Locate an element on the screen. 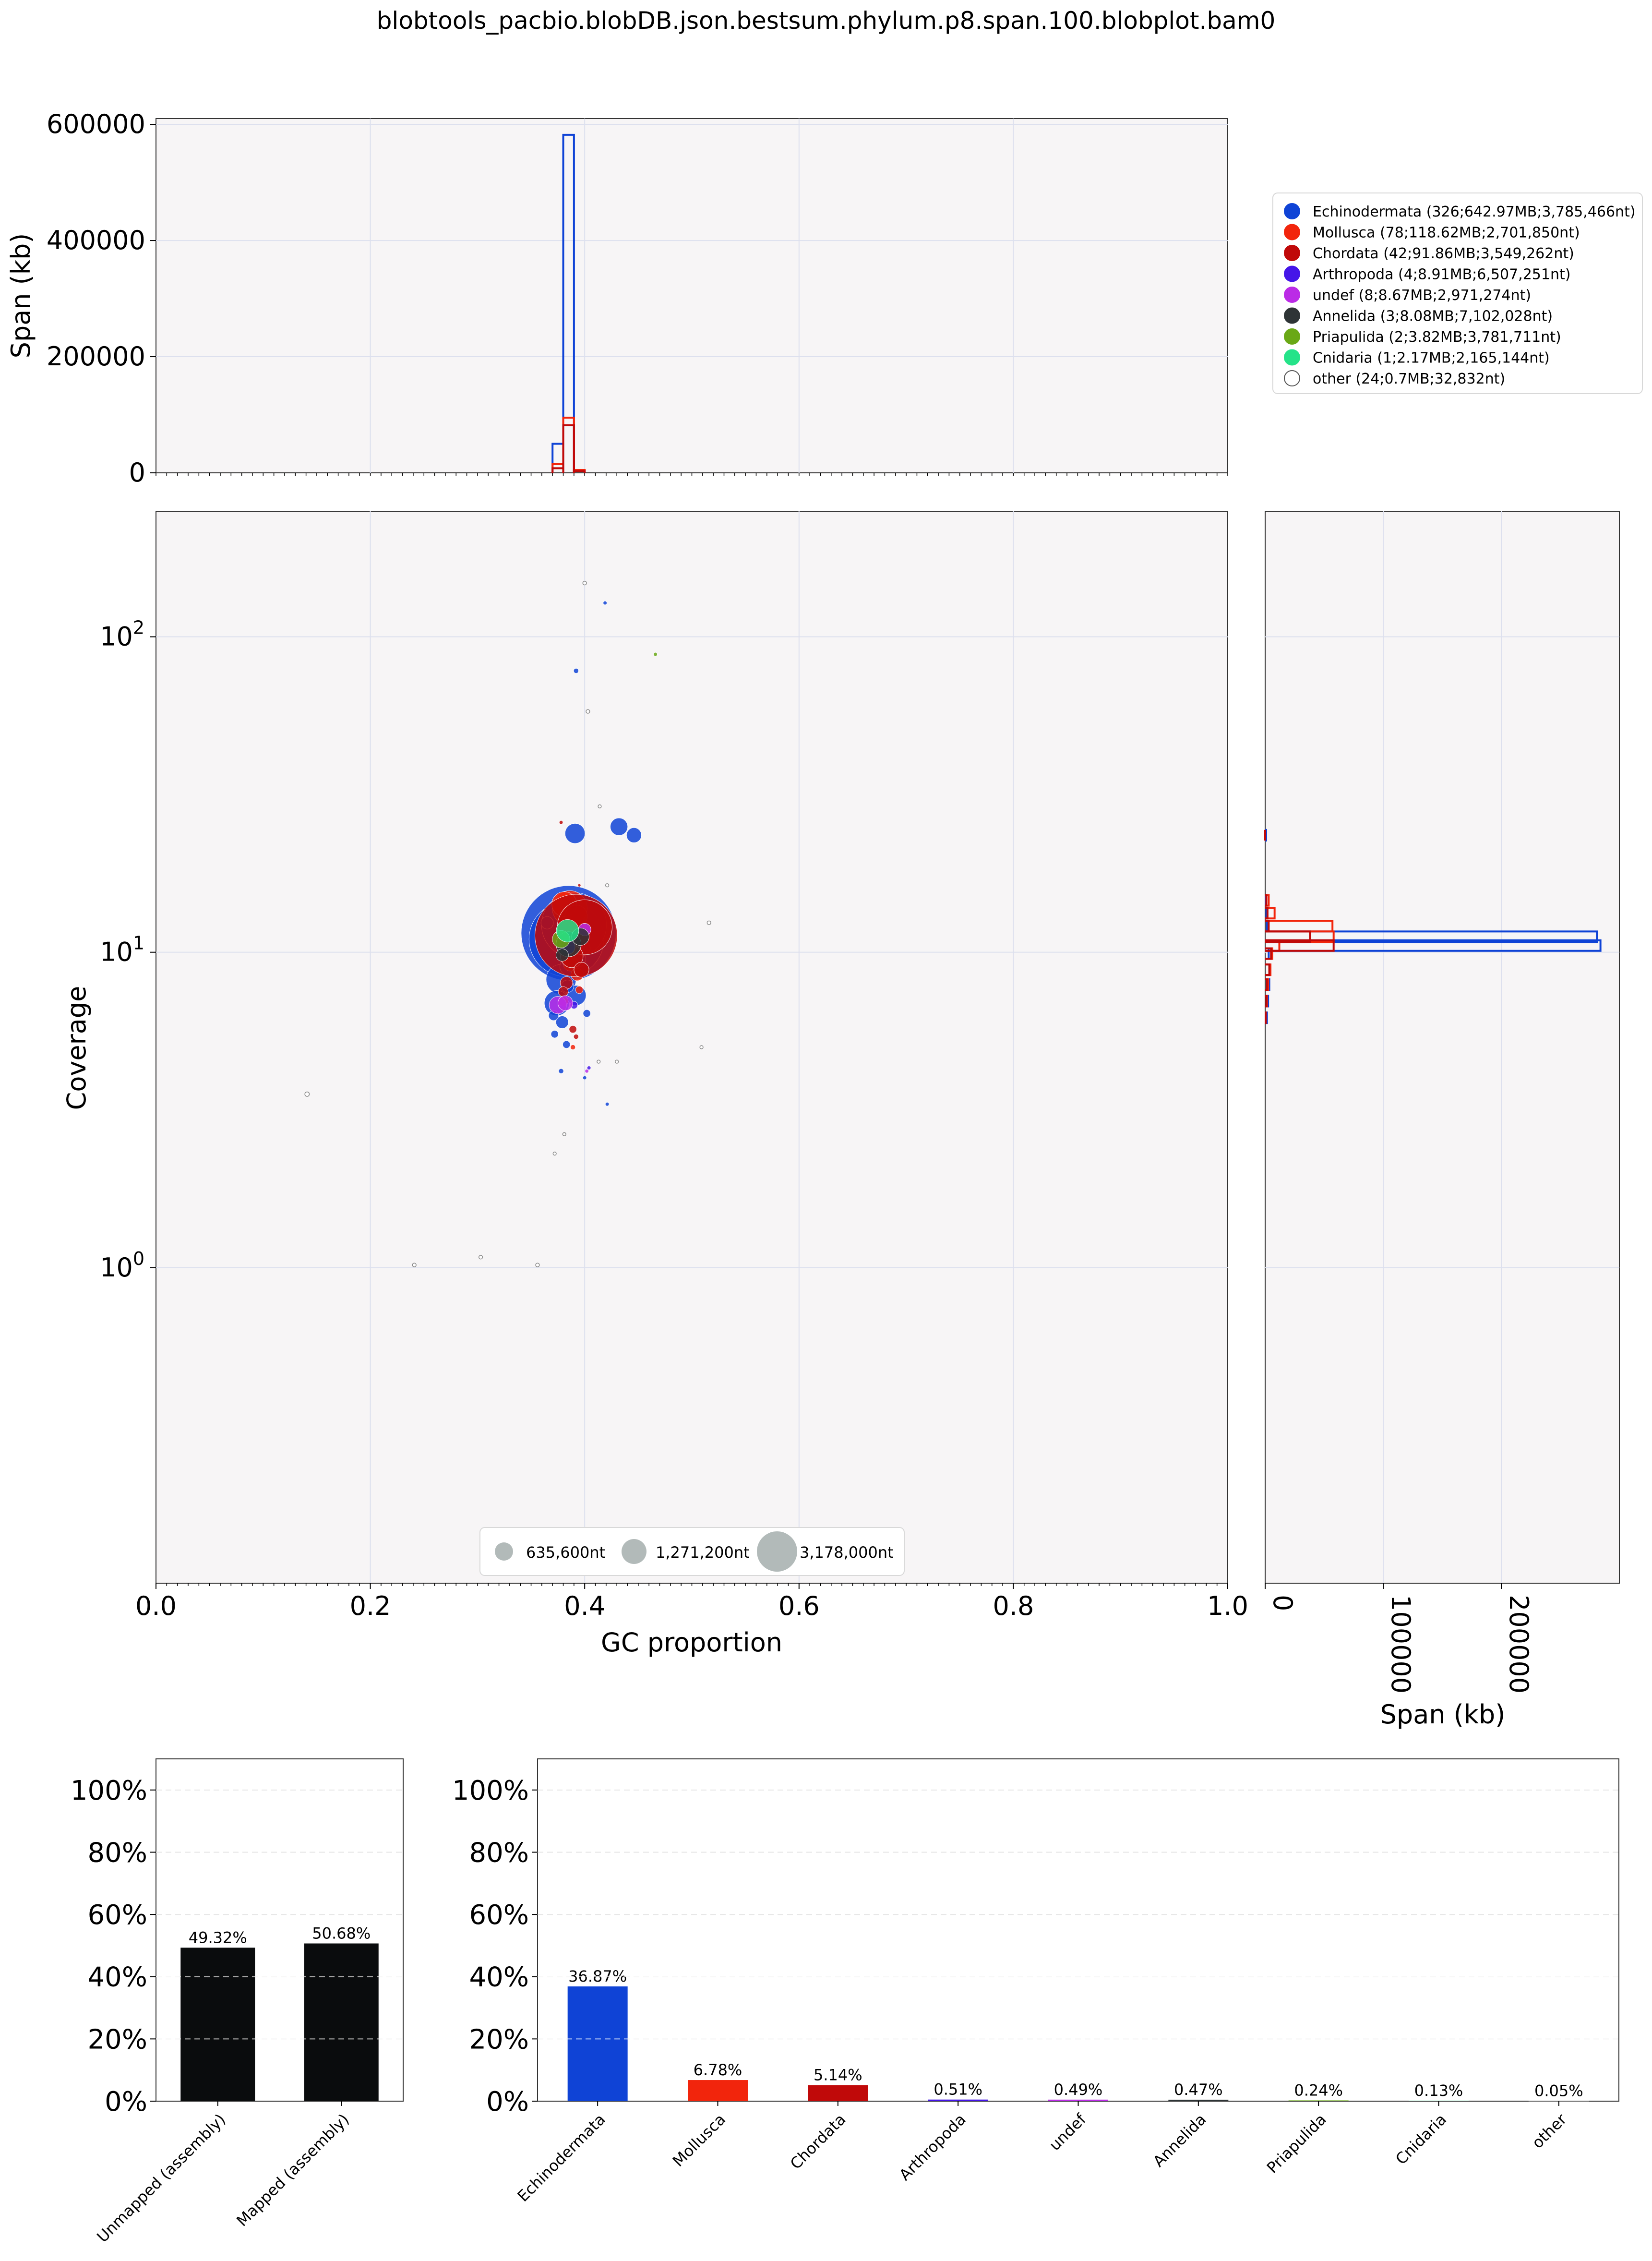 This screenshot has width=1652, height=2261. y-tick-label: 10⁰ is located at coordinates (122, 1265).